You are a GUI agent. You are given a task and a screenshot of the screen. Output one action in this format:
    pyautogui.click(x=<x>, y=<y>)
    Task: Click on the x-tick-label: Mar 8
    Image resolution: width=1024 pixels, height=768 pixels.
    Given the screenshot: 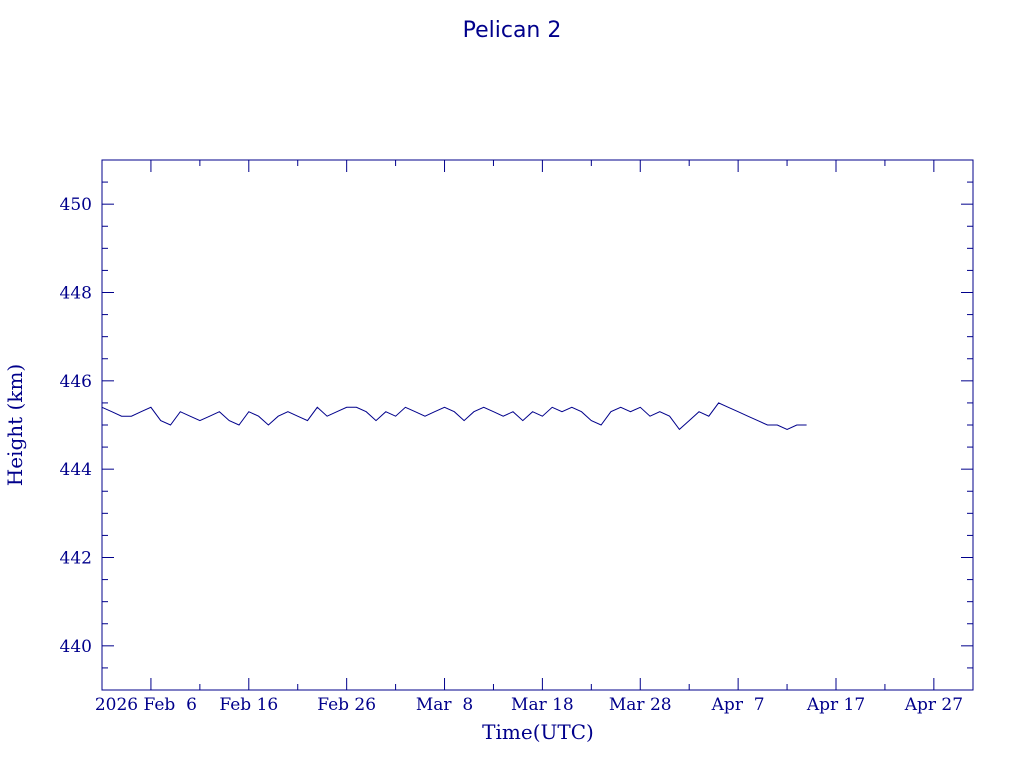 What is the action you would take?
    pyautogui.click(x=444, y=705)
    